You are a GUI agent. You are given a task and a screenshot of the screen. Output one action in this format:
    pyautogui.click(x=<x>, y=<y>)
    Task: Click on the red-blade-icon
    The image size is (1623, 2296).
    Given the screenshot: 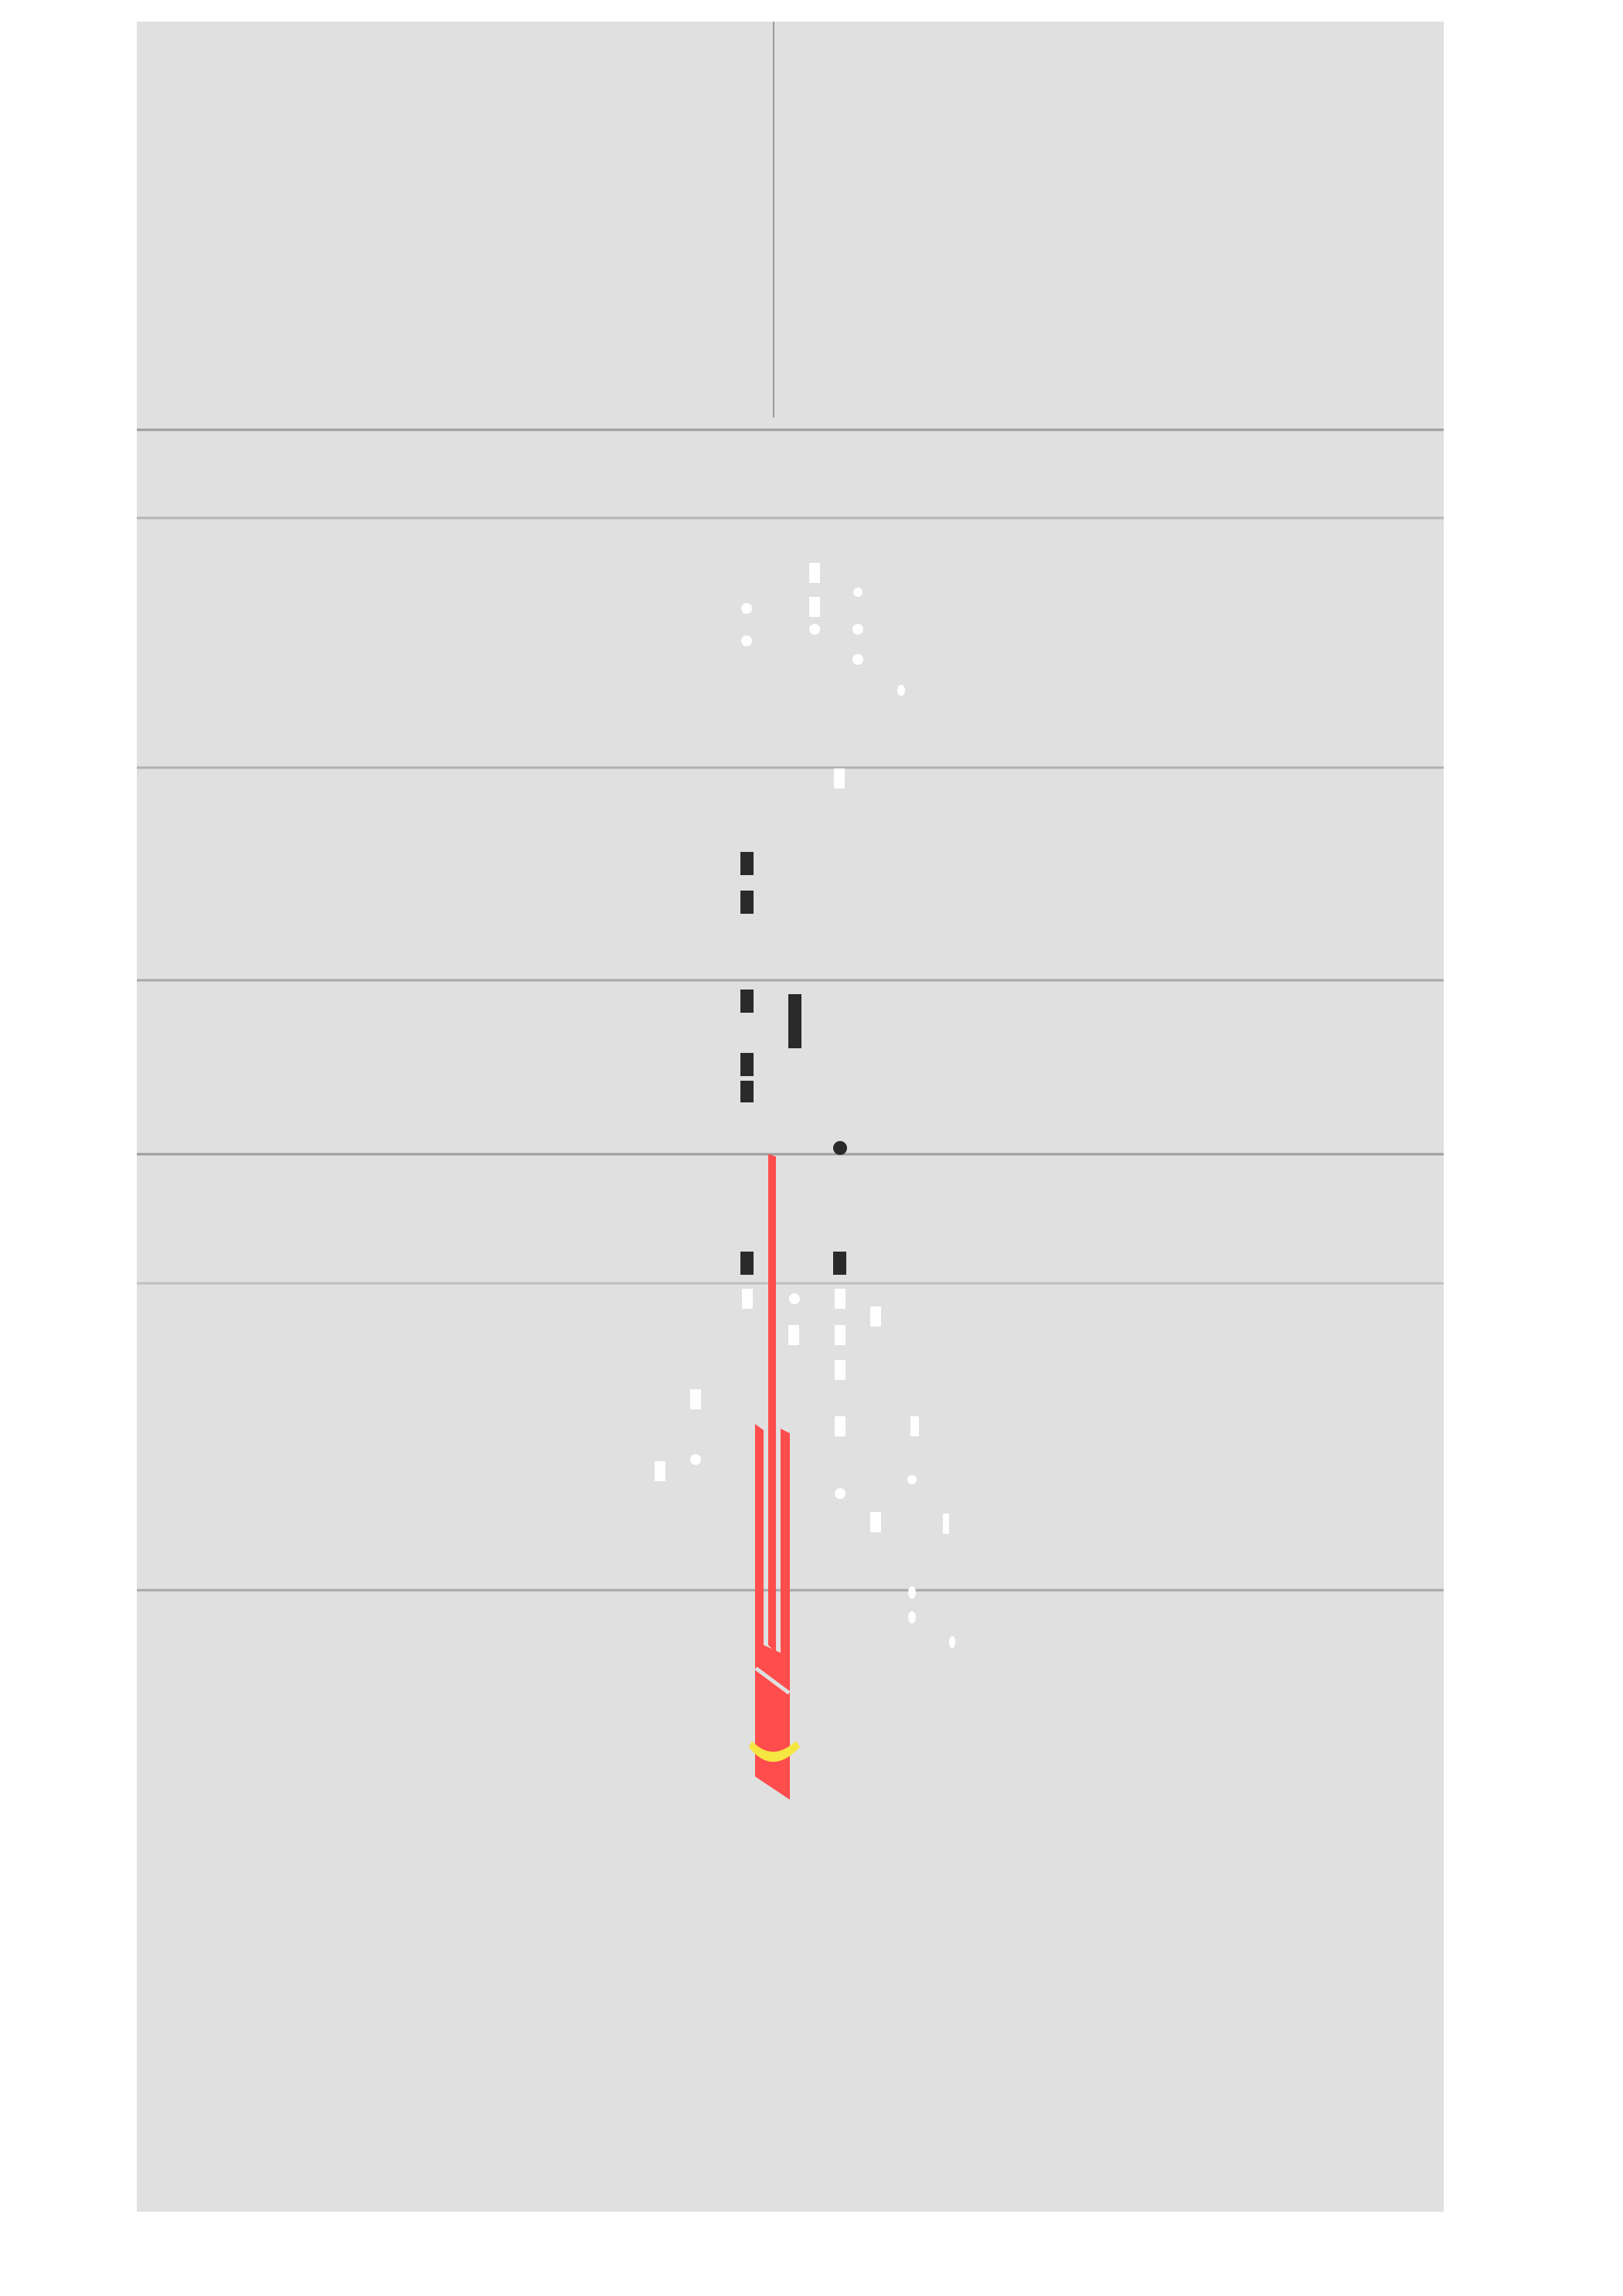 What is the action you would take?
    pyautogui.click(x=774, y=1477)
    